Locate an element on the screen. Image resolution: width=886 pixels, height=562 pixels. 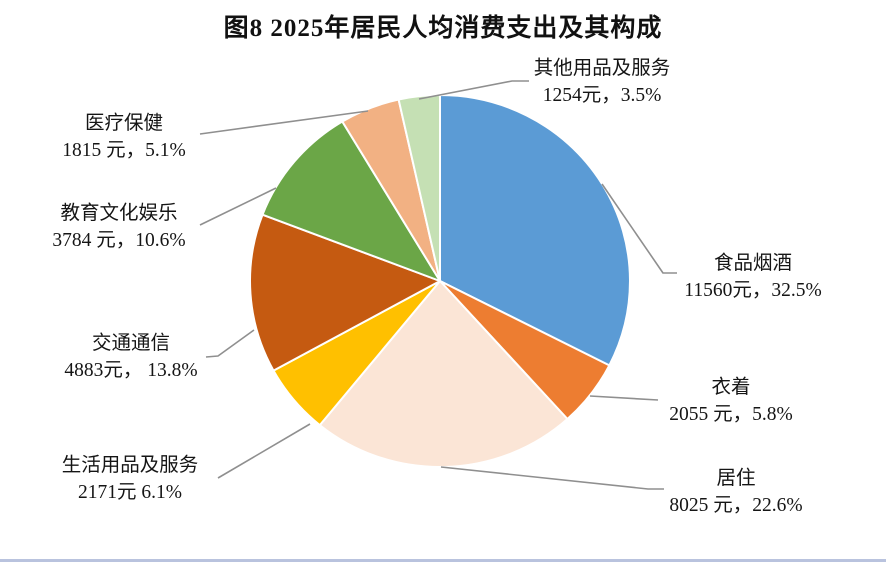
callout-value-text: 8025 元，22.6% is located at coordinates (736, 505).